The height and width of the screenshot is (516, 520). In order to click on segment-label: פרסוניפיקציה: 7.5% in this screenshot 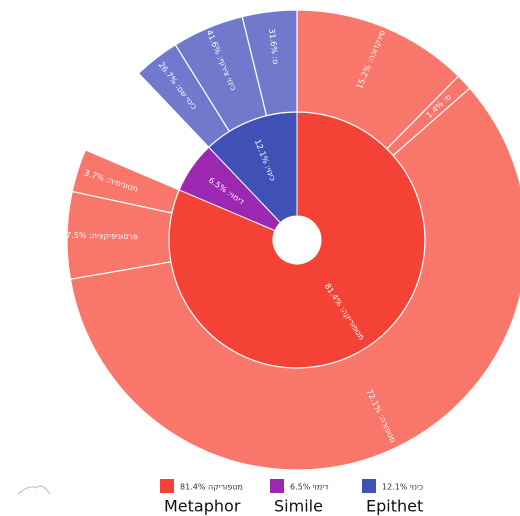, I will do `click(102, 236)`.